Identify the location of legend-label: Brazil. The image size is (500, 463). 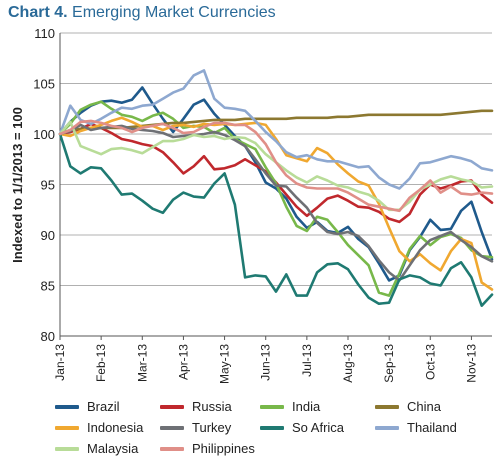
(103, 406).